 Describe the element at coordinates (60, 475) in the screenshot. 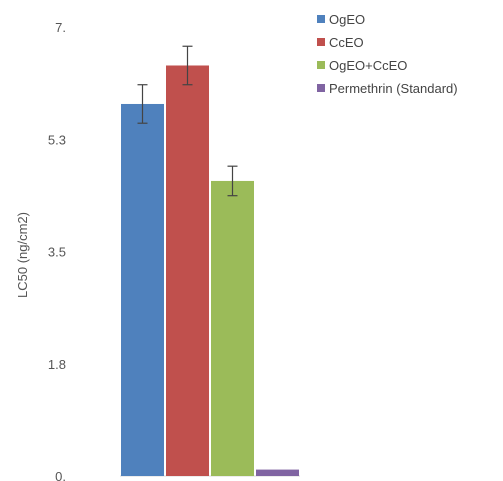

I see `y-tick-label: 0.` at that location.